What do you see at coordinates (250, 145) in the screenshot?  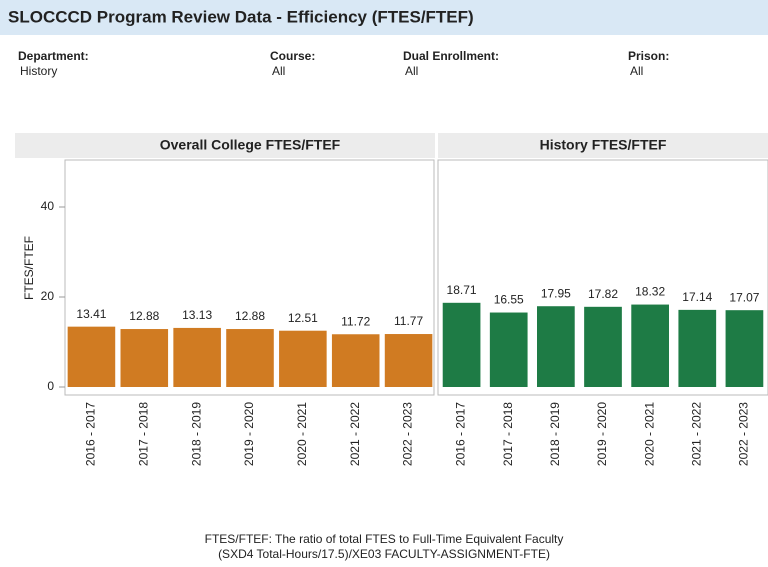 I see `chart-title: Overall College FTES/FTEF` at bounding box center [250, 145].